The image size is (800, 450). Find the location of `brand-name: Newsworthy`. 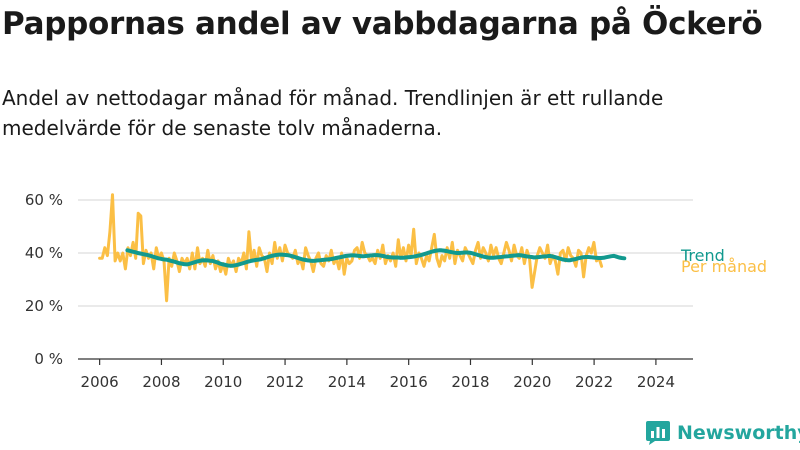

brand-name: Newsworthy is located at coordinates (738, 433).